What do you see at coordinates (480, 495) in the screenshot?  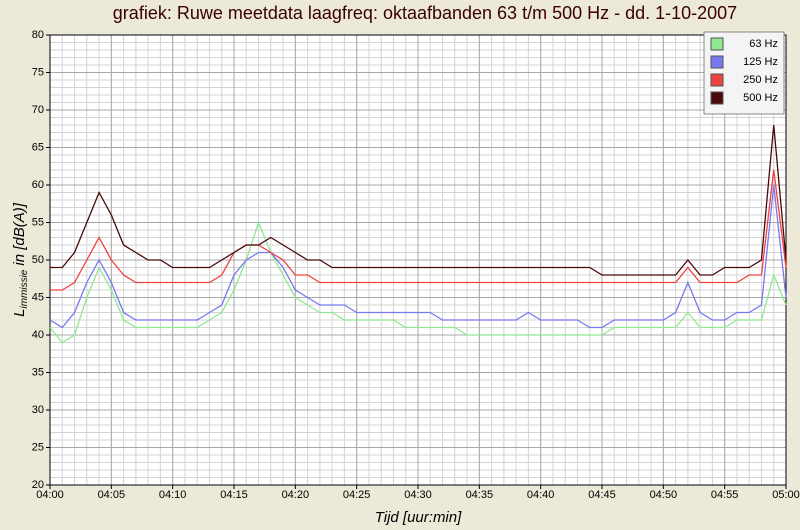 I see `x-tick-label: 04:35` at bounding box center [480, 495].